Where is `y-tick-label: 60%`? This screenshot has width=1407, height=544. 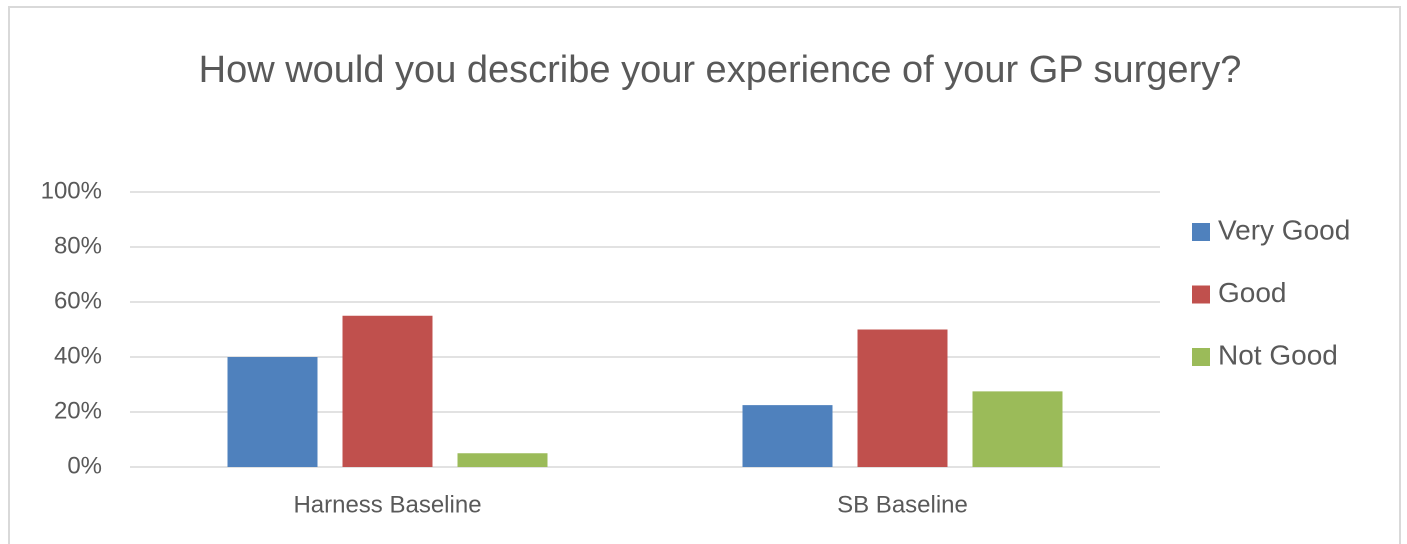
y-tick-label: 60% is located at coordinates (78, 300).